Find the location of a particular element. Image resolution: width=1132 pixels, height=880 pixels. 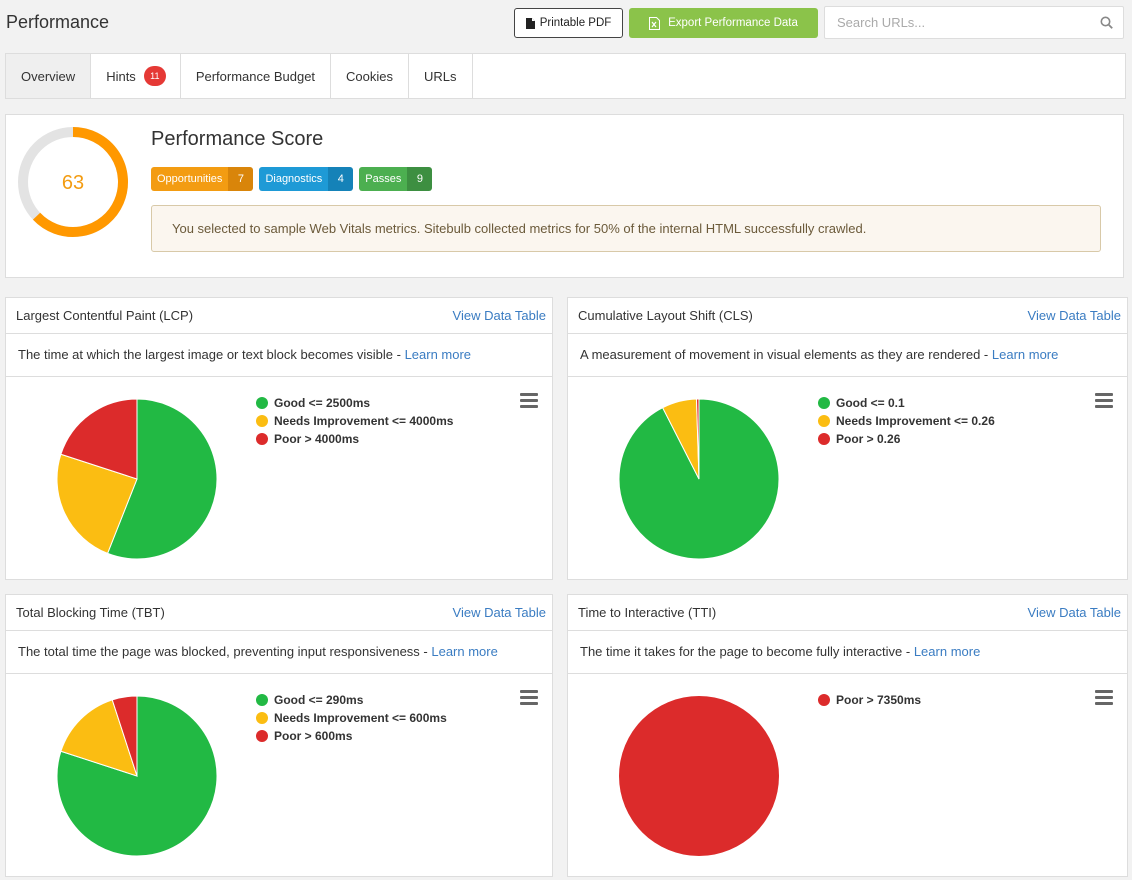

tab-label: Performance Budget is located at coordinates (255, 76).